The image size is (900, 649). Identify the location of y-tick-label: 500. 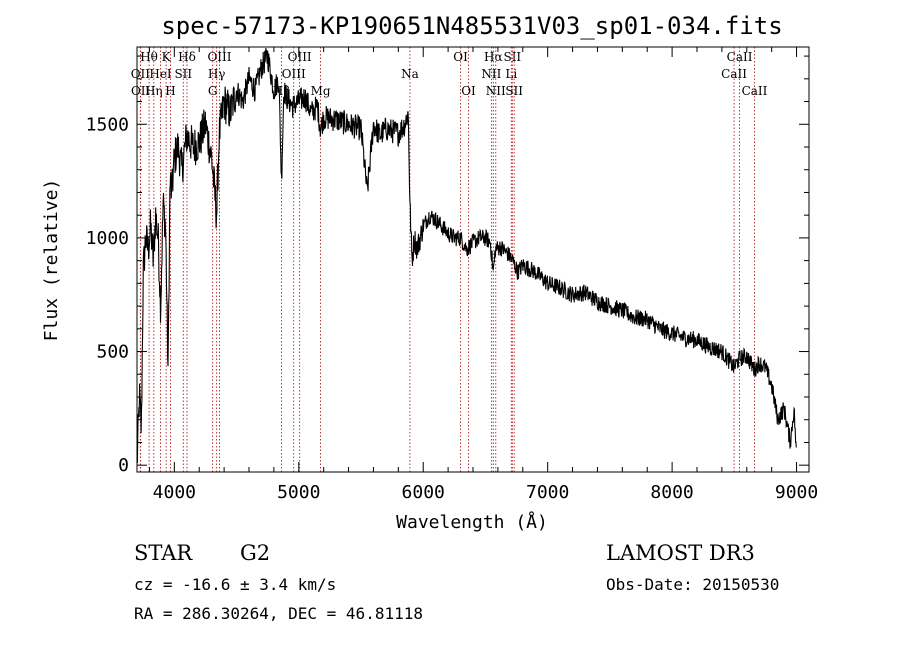
(112, 352).